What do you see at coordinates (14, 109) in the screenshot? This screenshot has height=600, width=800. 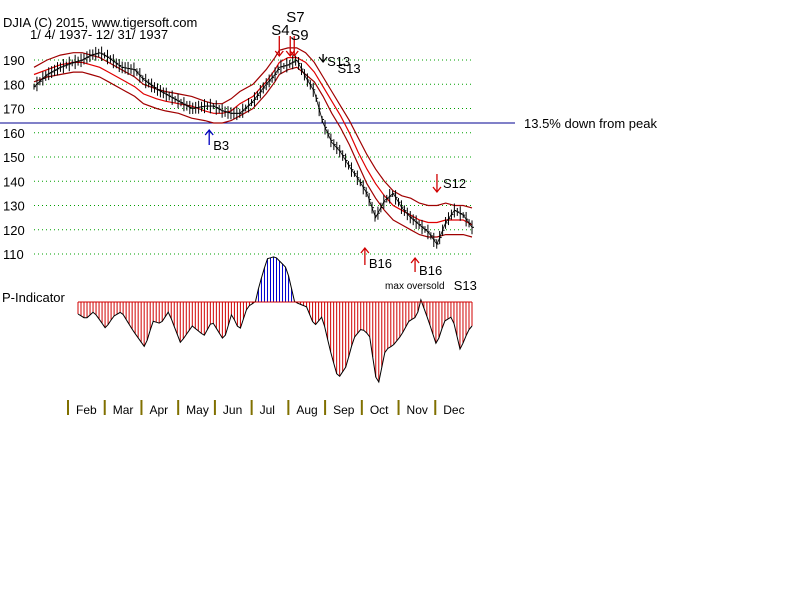 I see `y-tick-label: 170` at bounding box center [14, 109].